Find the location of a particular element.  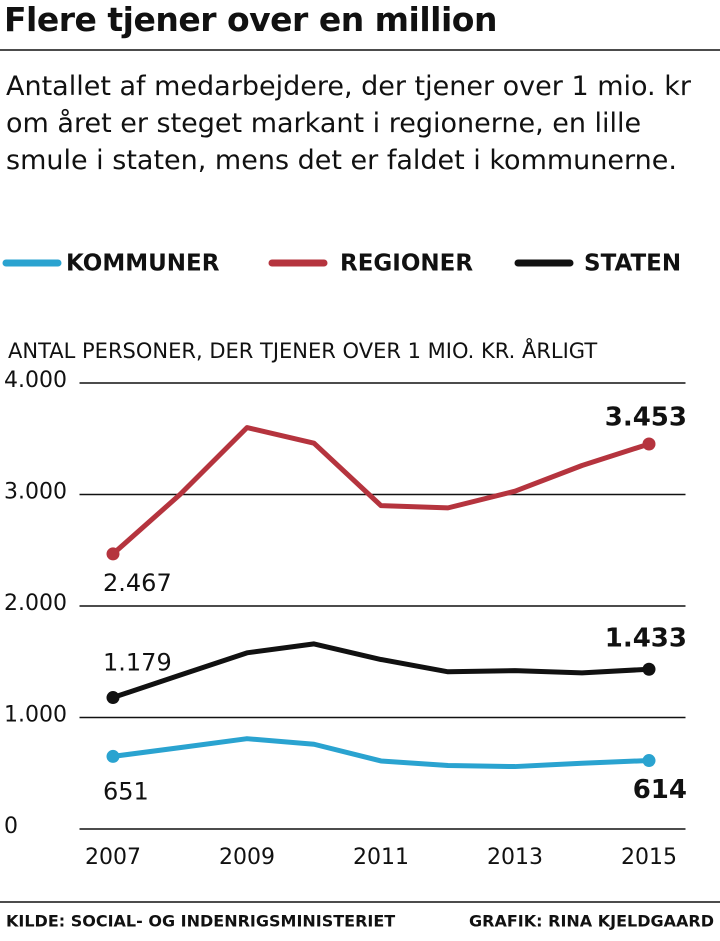

y-tick-label: 3.000 is located at coordinates (35, 492).